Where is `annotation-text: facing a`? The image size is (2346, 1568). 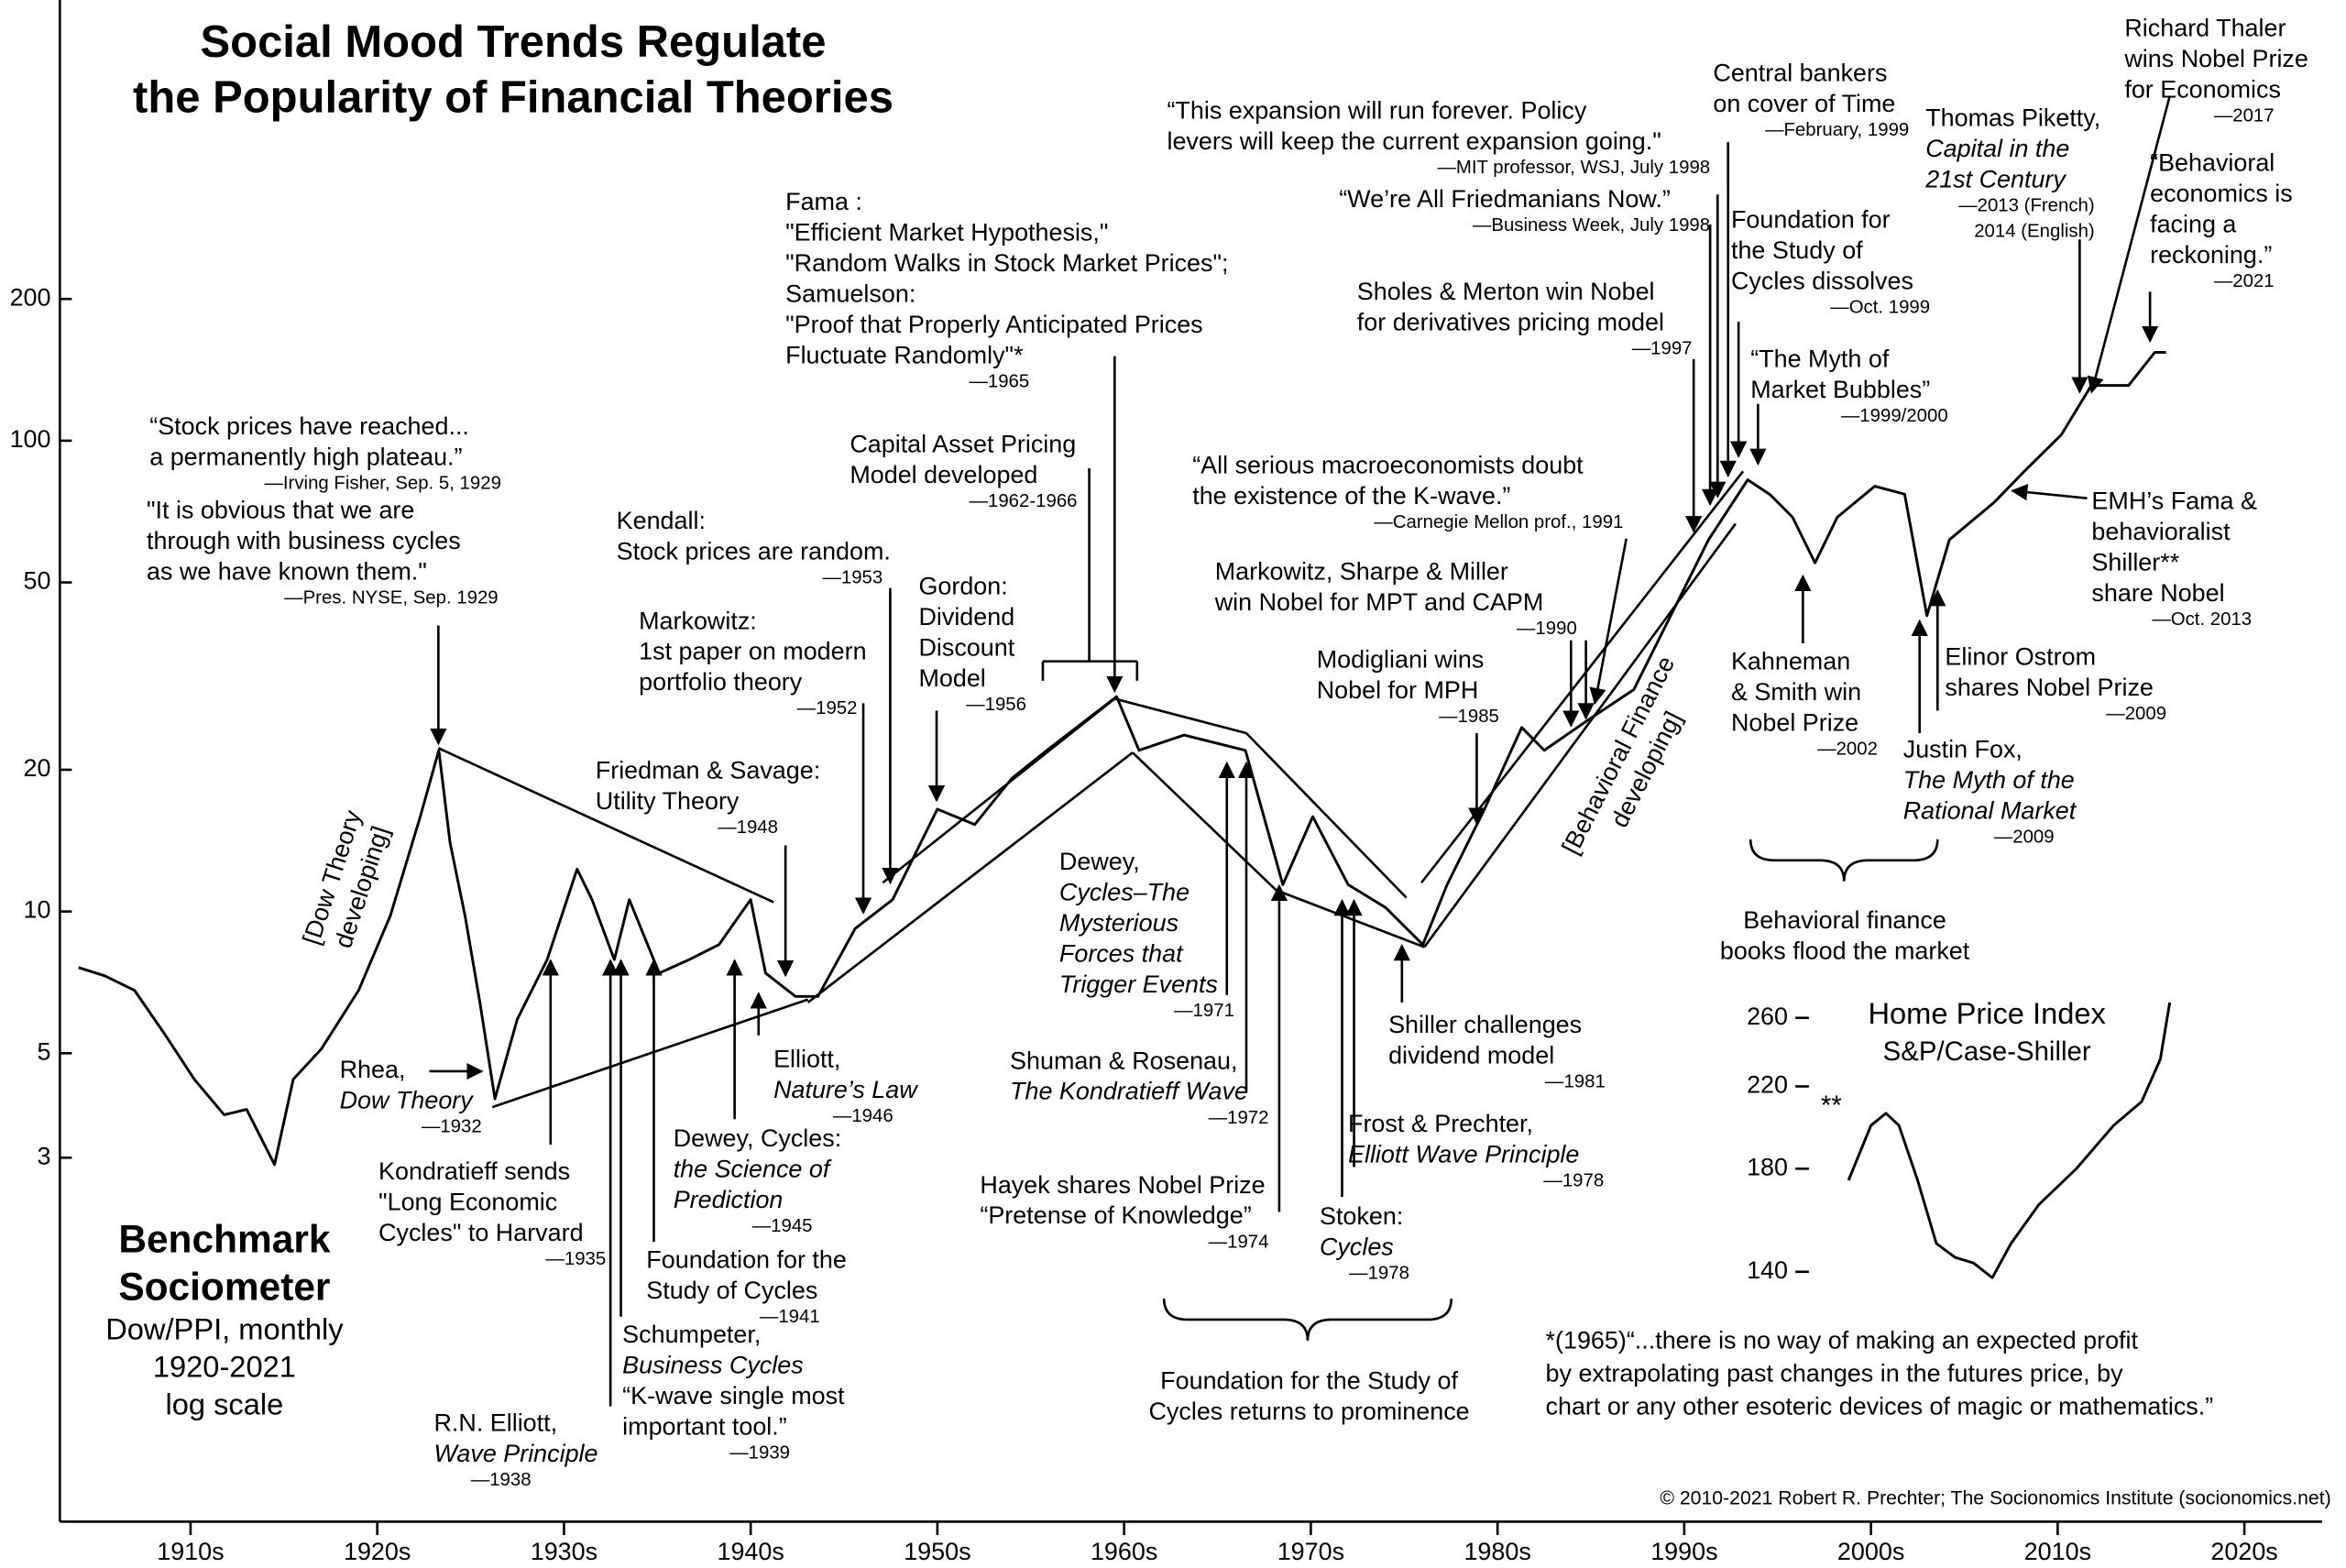
annotation-text: facing a is located at coordinates (2193, 224).